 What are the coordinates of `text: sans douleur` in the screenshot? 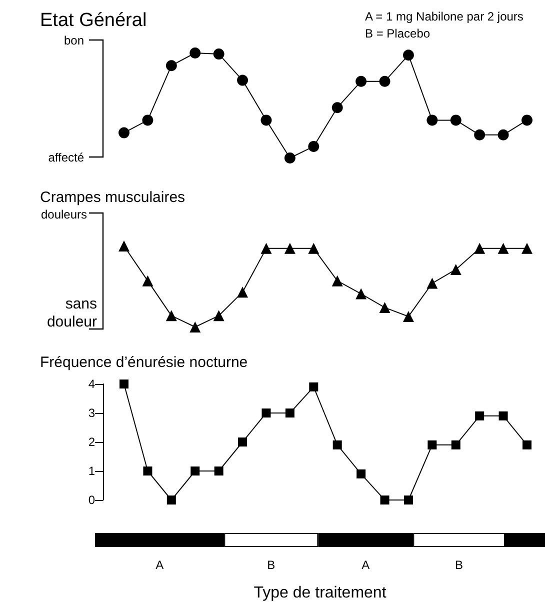 It's located at (71, 313).